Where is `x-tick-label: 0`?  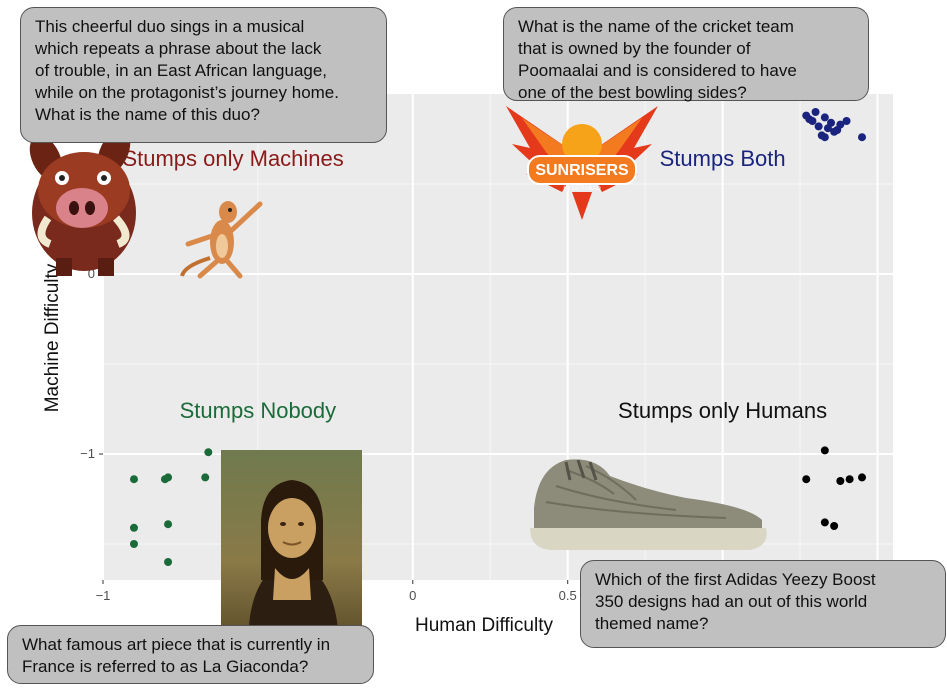 x-tick-label: 0 is located at coordinates (412, 595).